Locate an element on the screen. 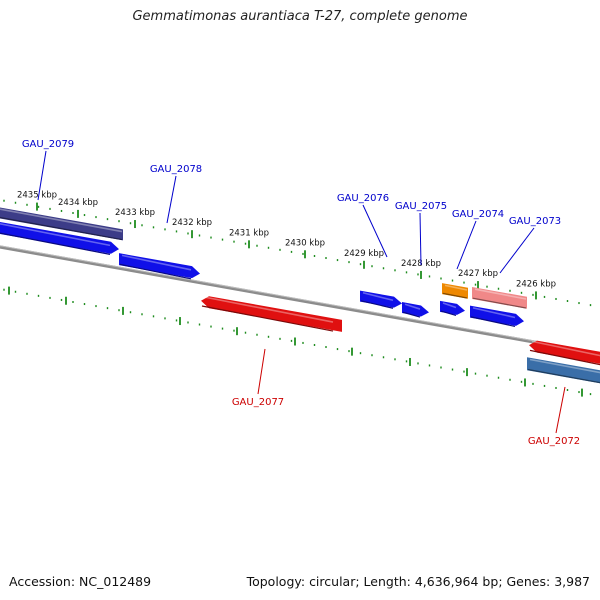 The height and width of the screenshot is (600, 600). gene-label: GAU_2079 is located at coordinates (48, 144).